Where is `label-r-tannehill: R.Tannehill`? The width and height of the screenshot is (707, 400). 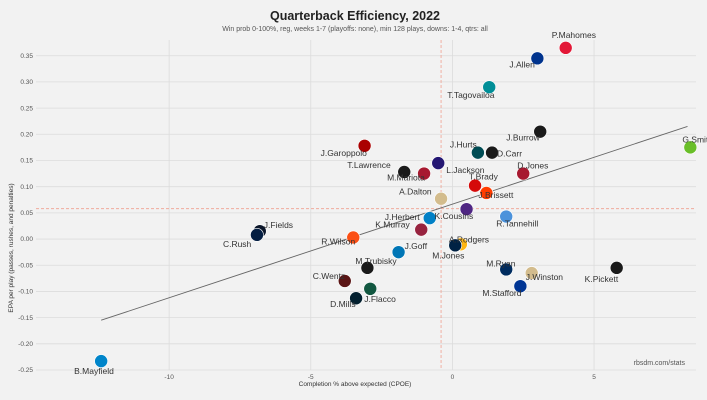
label-r-tannehill: R.Tannehill is located at coordinates (517, 224).